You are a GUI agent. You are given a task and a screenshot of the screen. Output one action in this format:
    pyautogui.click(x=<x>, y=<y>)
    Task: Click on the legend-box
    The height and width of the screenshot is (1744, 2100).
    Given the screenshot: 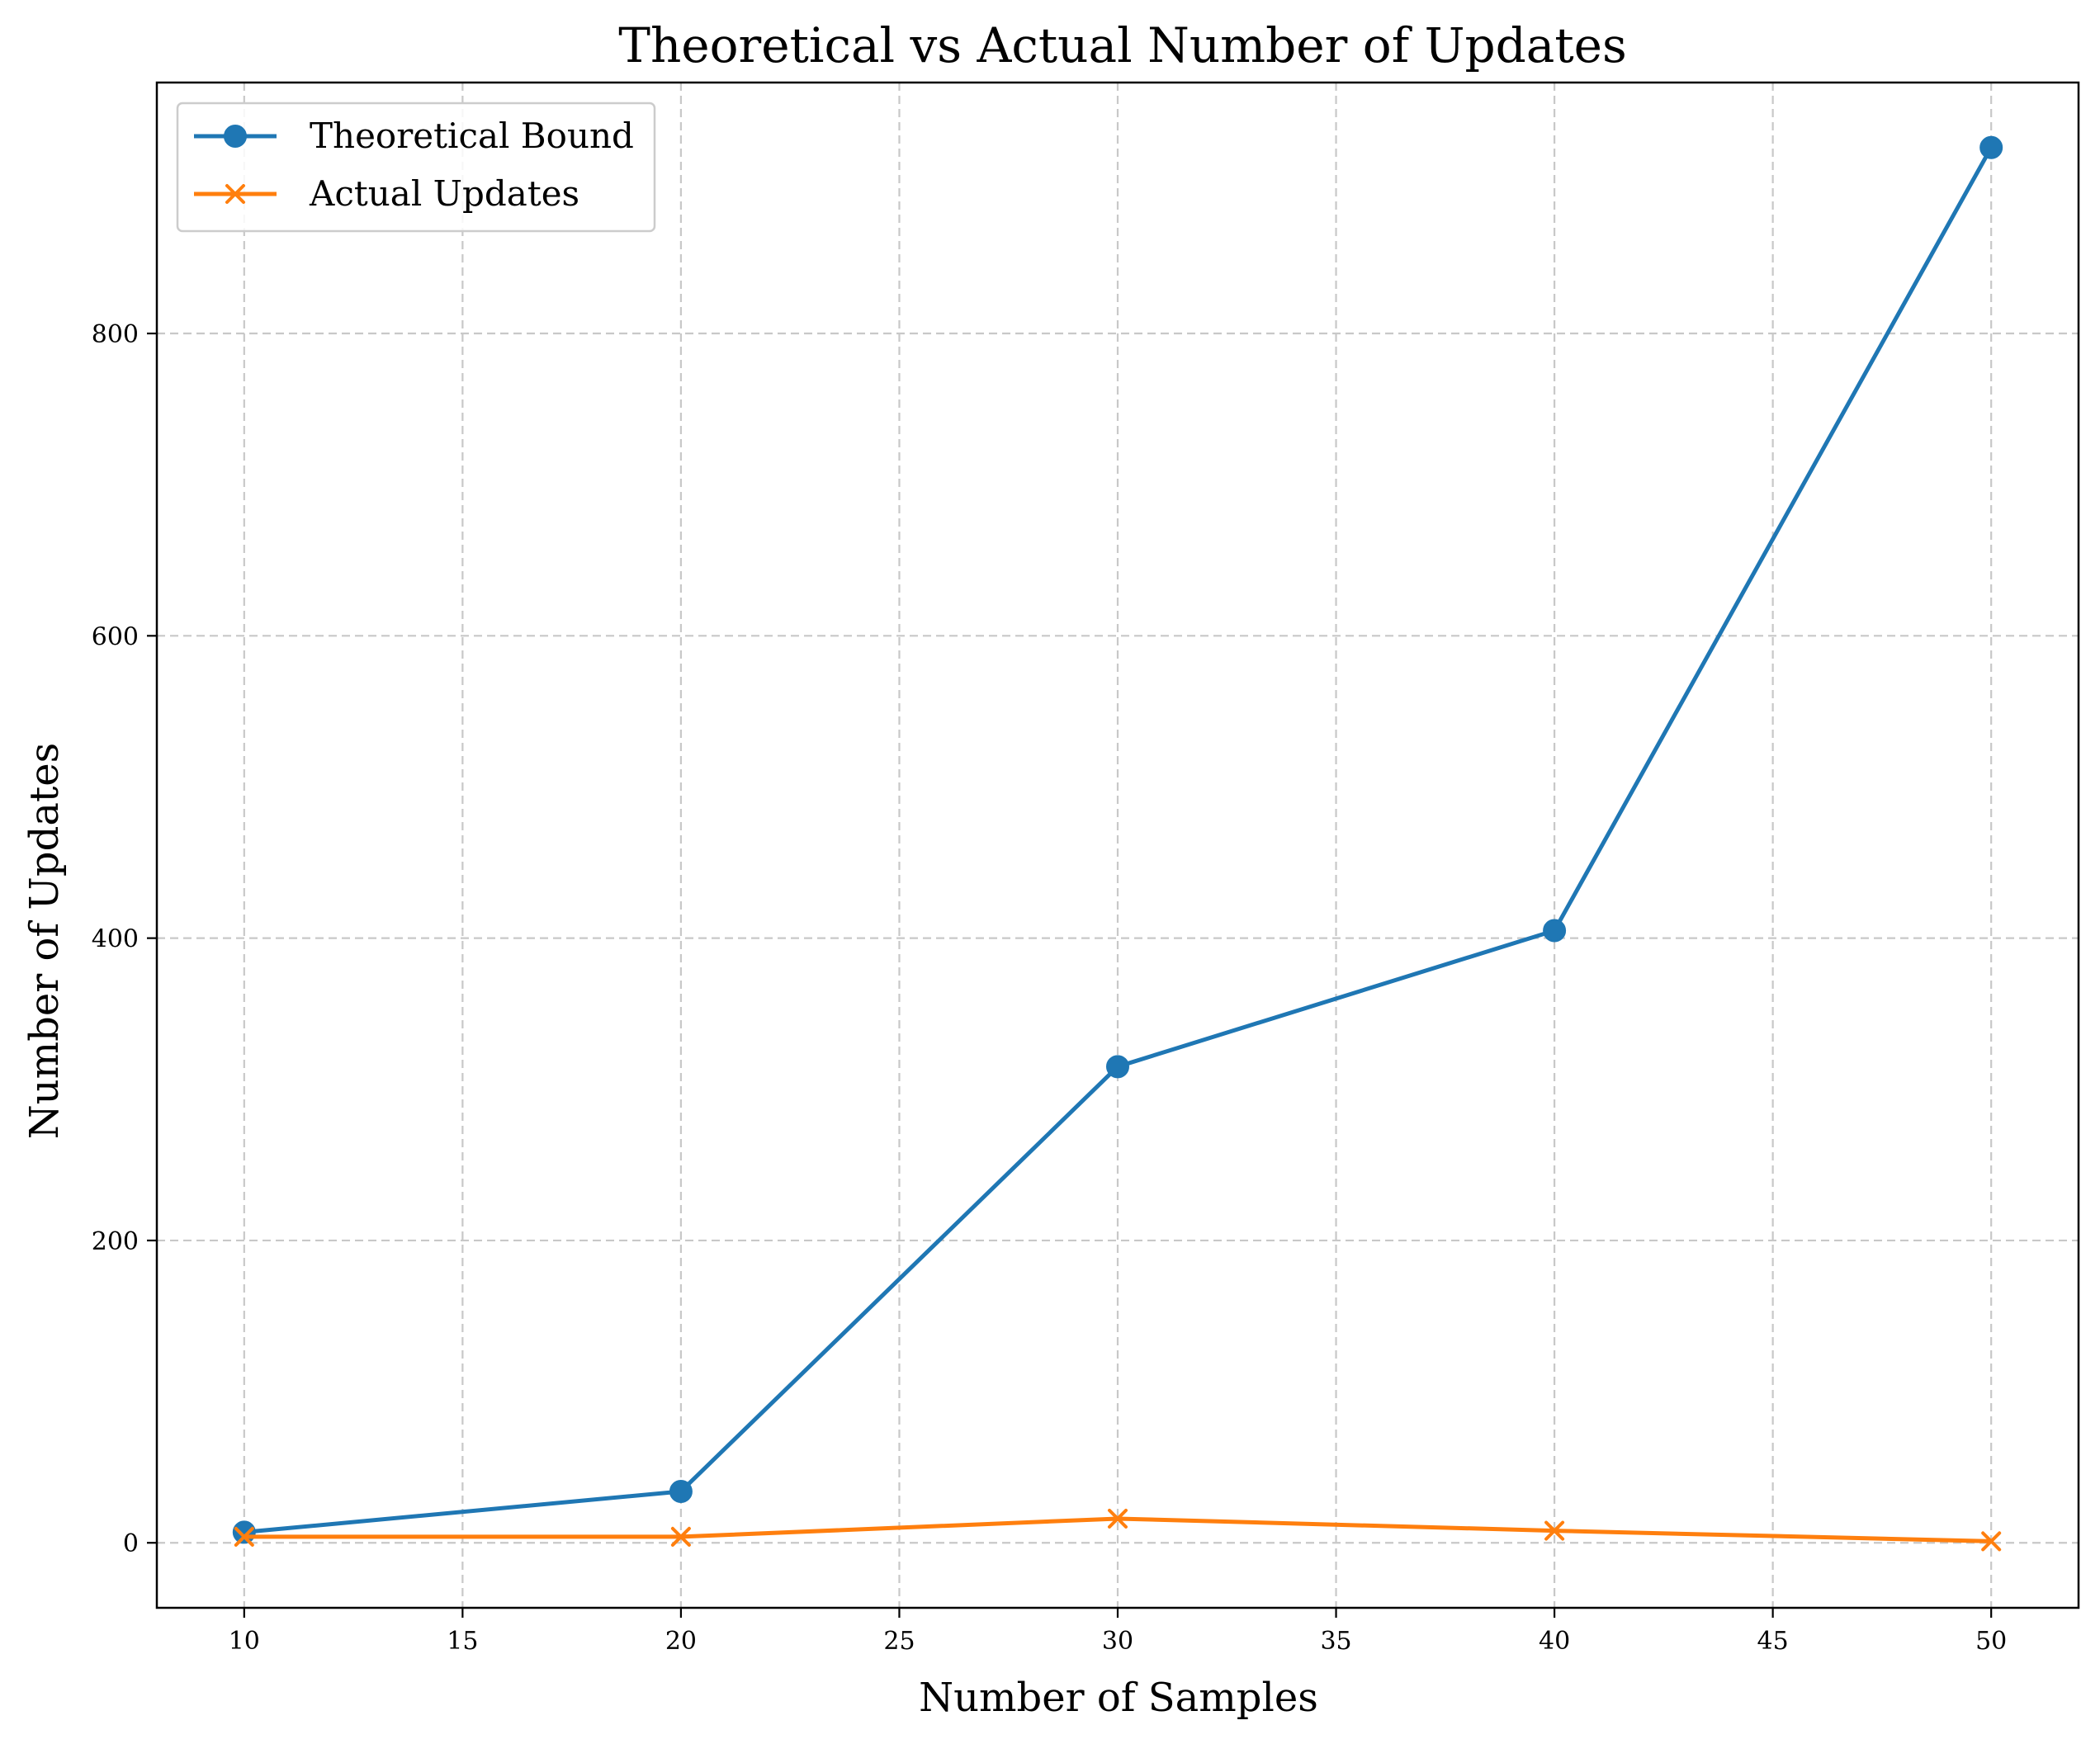 What is the action you would take?
    pyautogui.click(x=416, y=167)
    